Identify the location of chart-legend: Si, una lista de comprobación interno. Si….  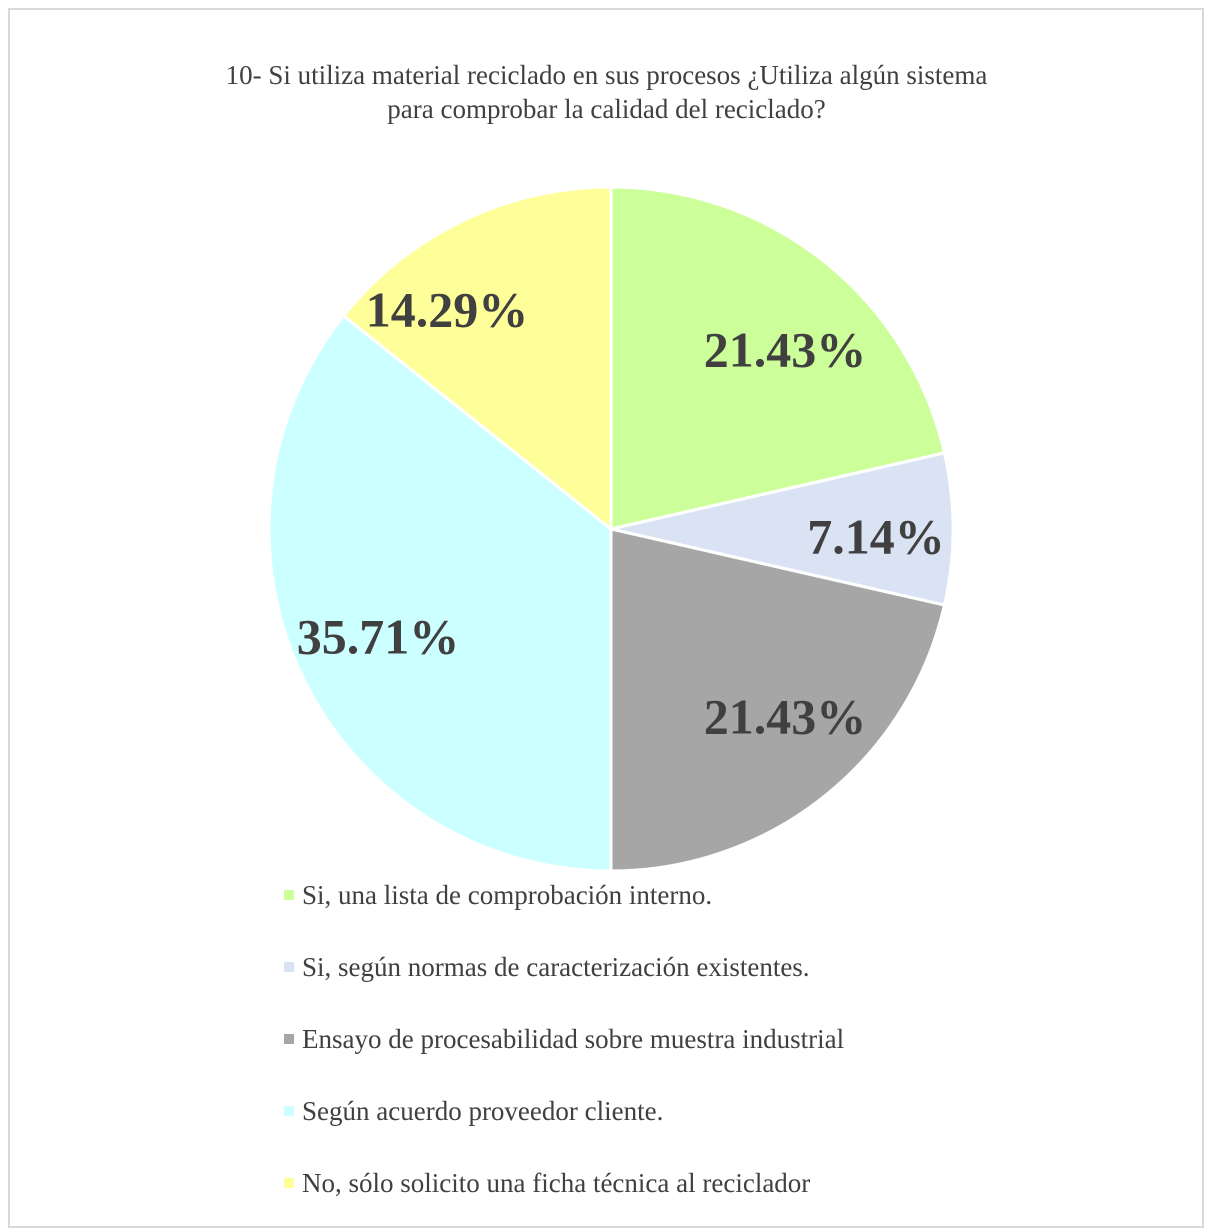
(564, 1052).